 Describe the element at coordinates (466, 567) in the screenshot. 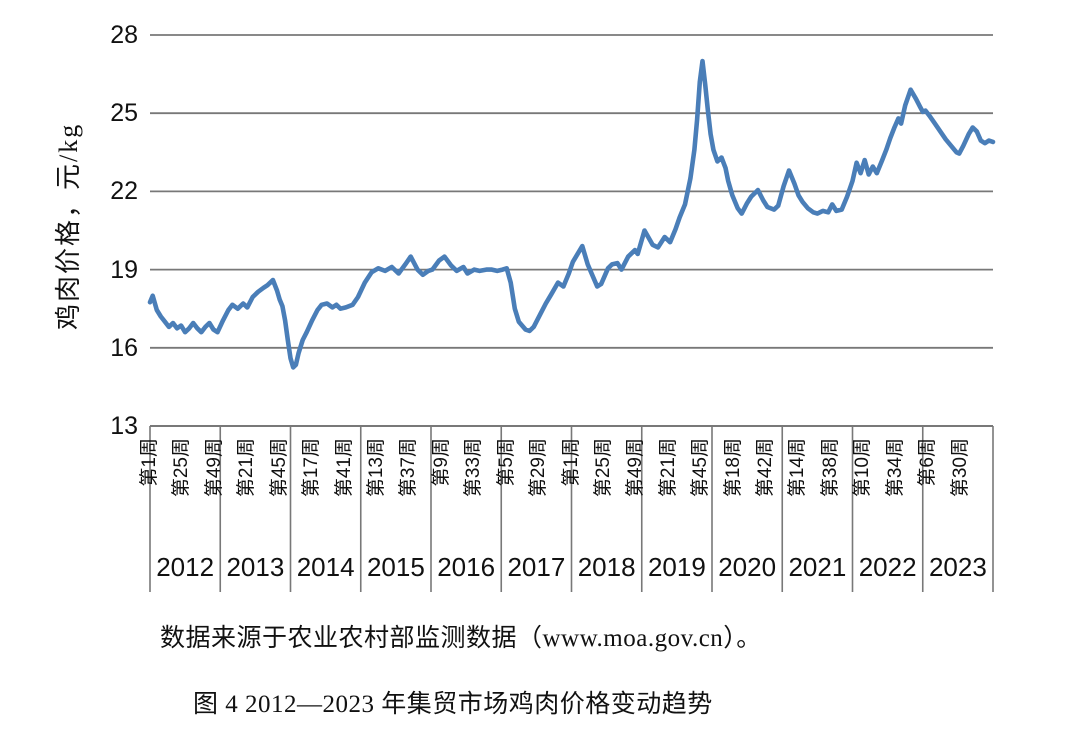

I see `year-label: 2016` at that location.